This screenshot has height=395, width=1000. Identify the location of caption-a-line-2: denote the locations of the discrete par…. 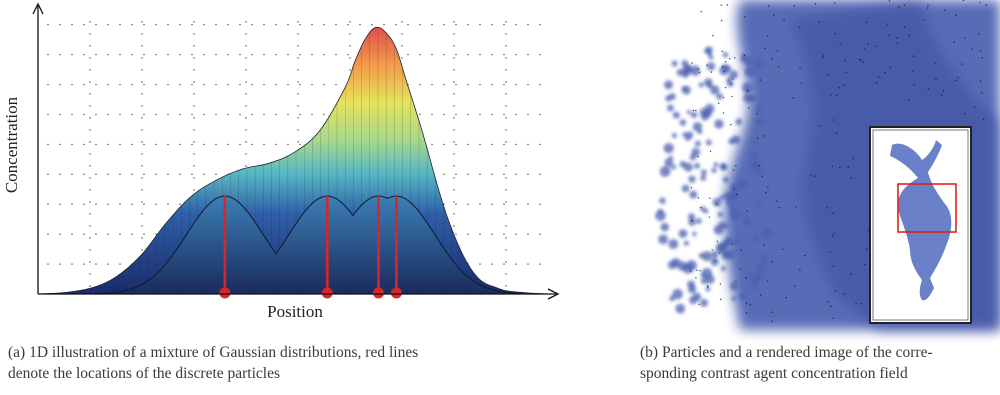
(144, 373).